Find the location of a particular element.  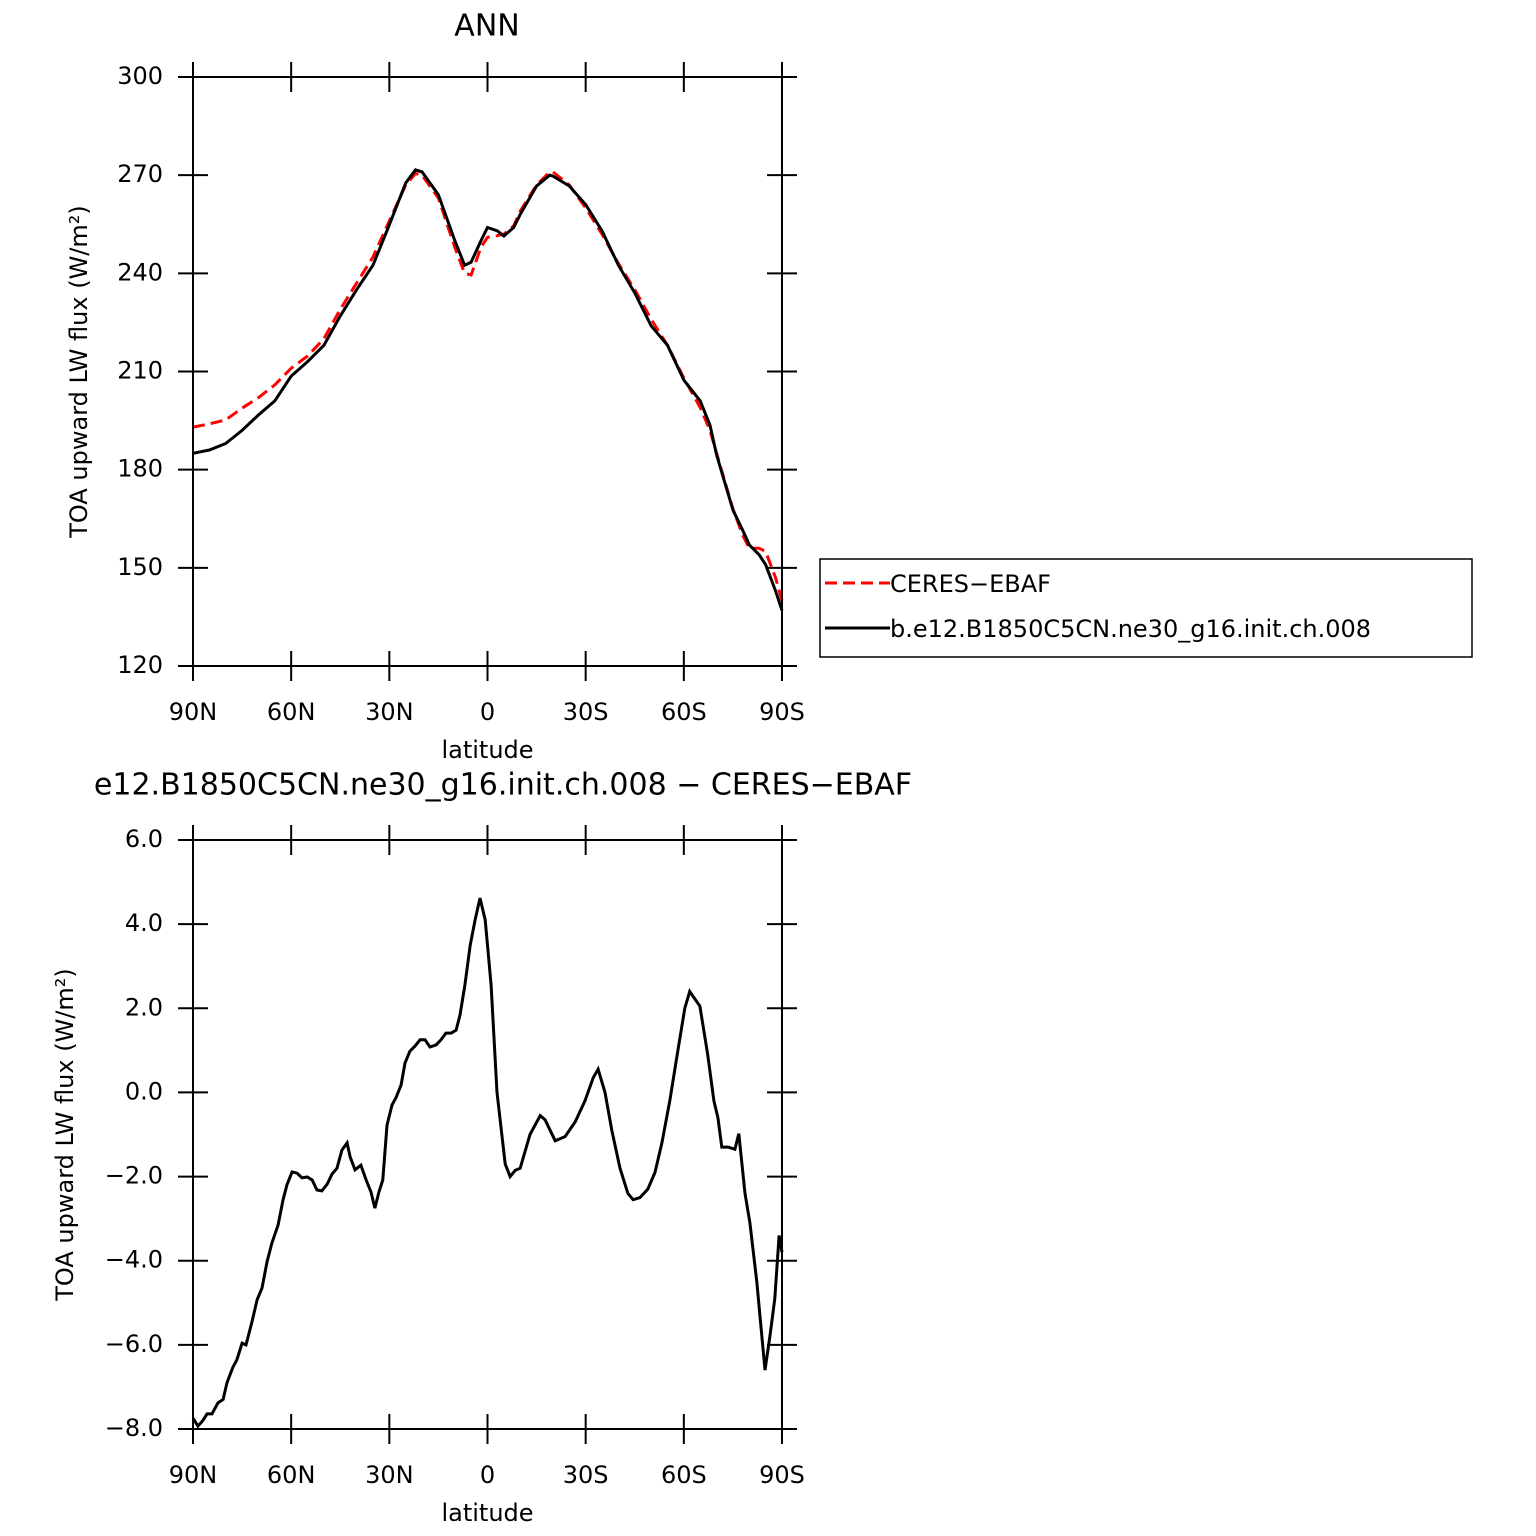

y-tick-label: 240 is located at coordinates (140, 272).